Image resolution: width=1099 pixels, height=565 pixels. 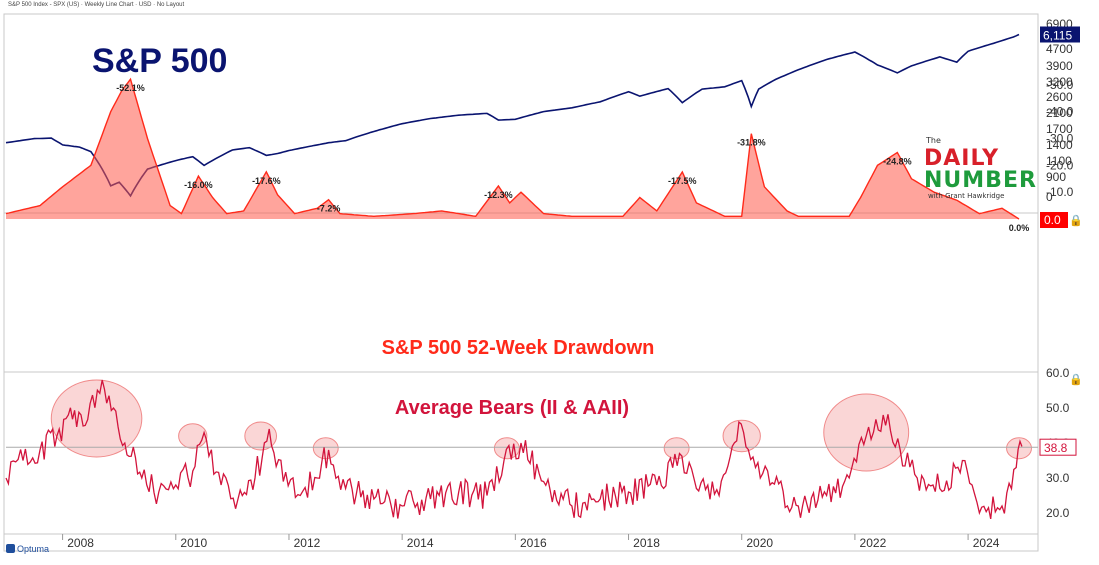 What do you see at coordinates (1059, 49) in the screenshot?
I see `price-y-tick-label: 4700` at bounding box center [1059, 49].